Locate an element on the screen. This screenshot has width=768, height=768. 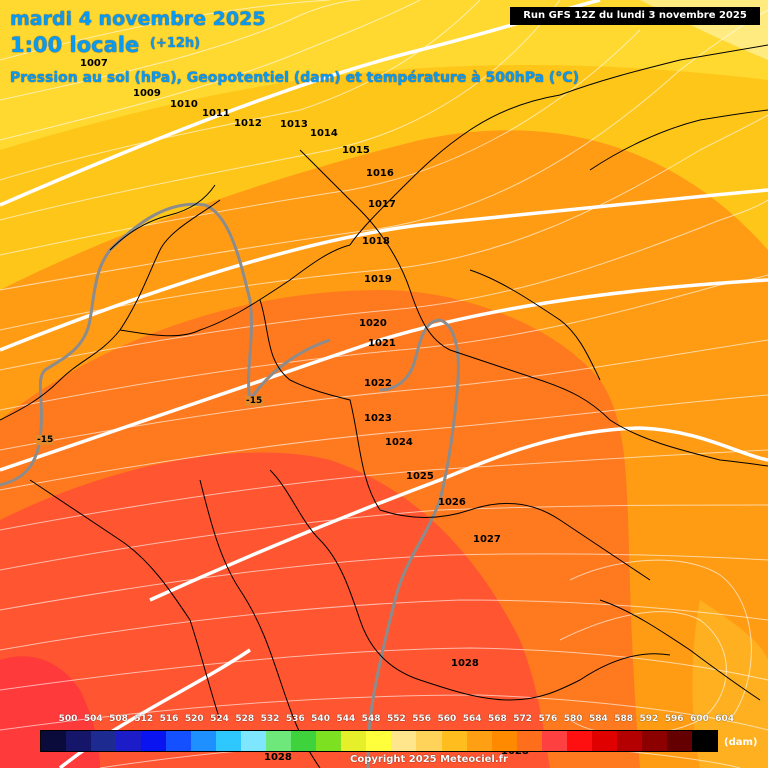
isobar-label: 1027 is located at coordinates (487, 539).